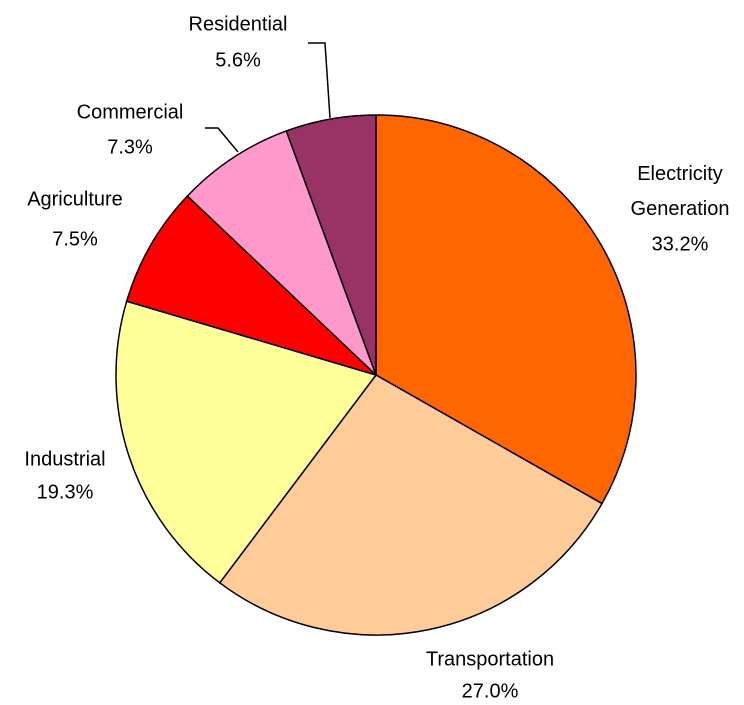 This screenshot has width=744, height=705. Describe the element at coordinates (238, 24) in the screenshot. I see `slice-label: Residential` at that location.